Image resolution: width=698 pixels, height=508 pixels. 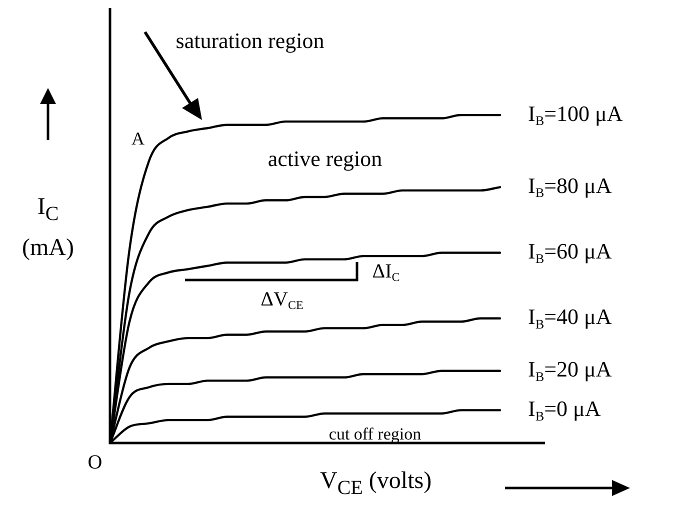 I want to click on annotation: cut off region, so click(x=375, y=434).